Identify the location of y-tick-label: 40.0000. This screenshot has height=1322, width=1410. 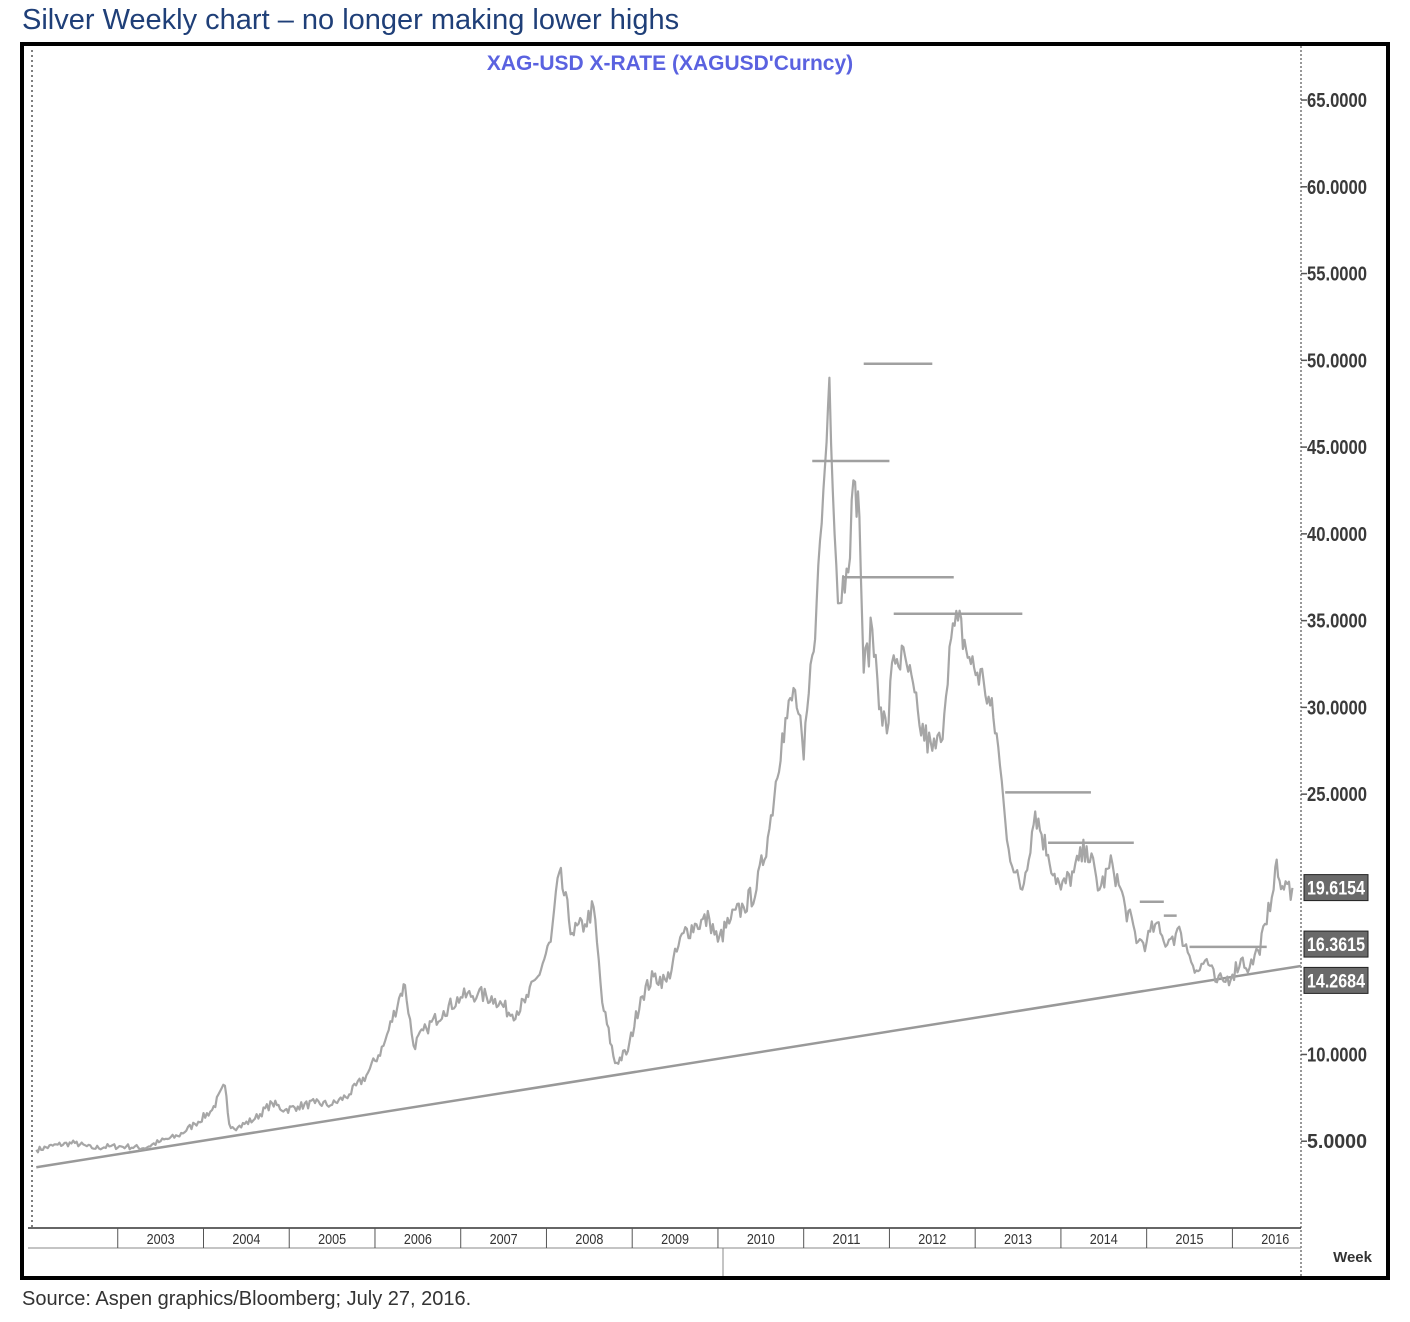
(1337, 535).